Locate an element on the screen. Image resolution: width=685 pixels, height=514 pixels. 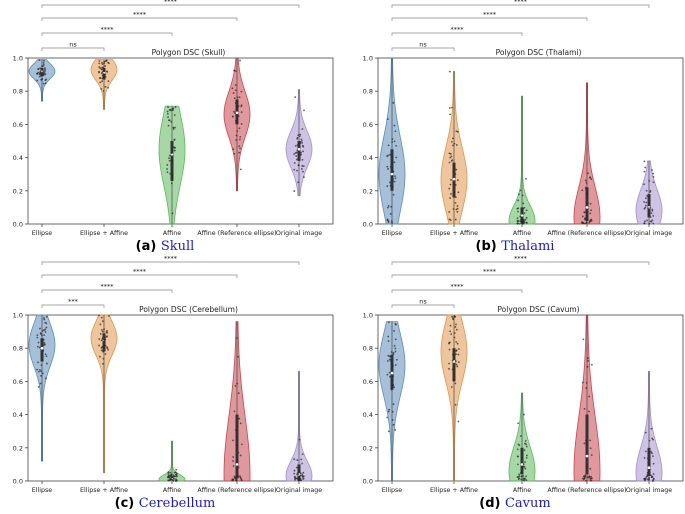
significance-label: ns is located at coordinates (73, 45).